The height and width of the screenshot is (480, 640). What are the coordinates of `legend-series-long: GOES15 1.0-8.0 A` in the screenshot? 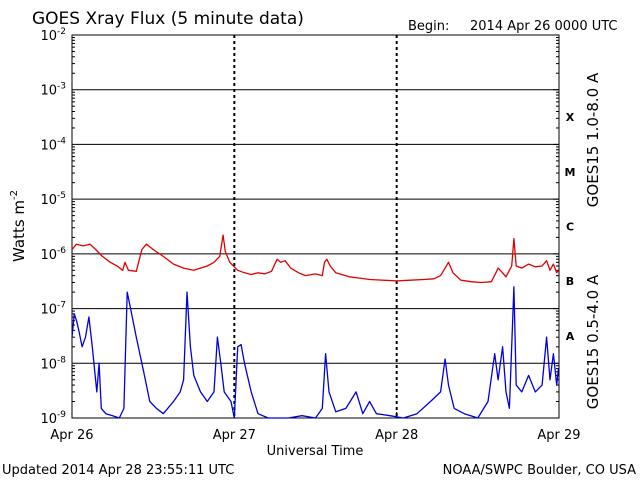 It's located at (593, 139).